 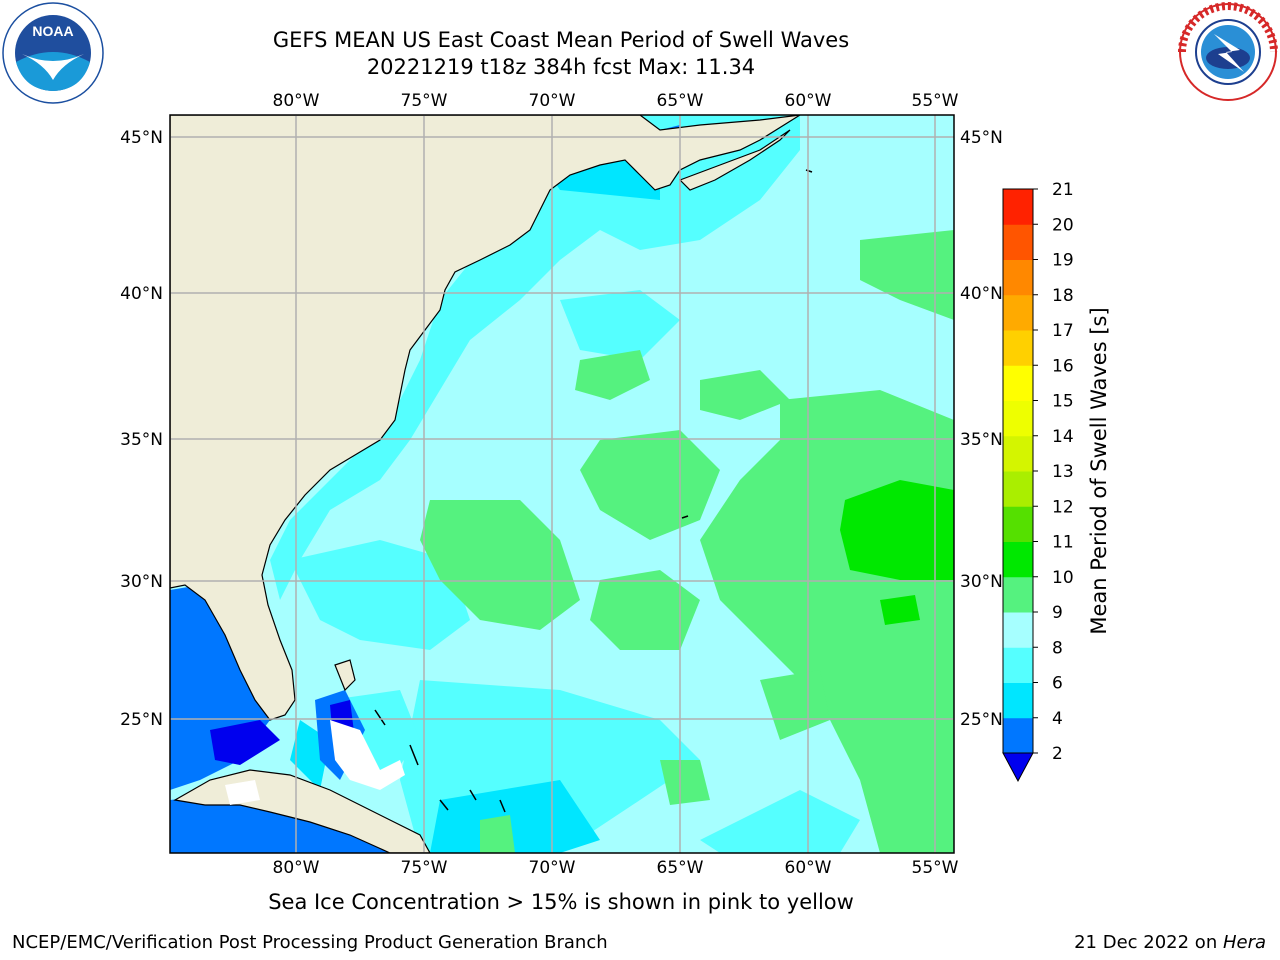 I want to click on lon-label-bottom: 55°W, so click(x=935, y=868).